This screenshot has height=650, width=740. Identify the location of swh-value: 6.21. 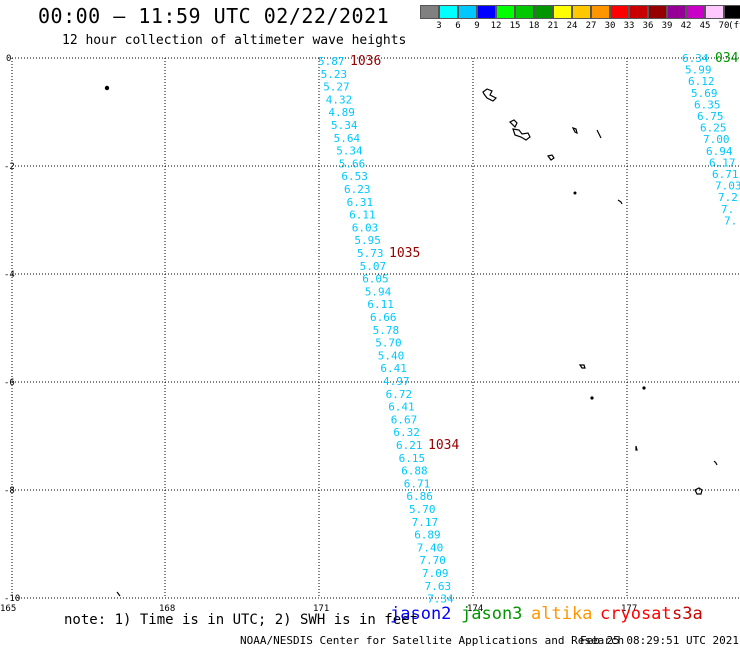
(409, 445).